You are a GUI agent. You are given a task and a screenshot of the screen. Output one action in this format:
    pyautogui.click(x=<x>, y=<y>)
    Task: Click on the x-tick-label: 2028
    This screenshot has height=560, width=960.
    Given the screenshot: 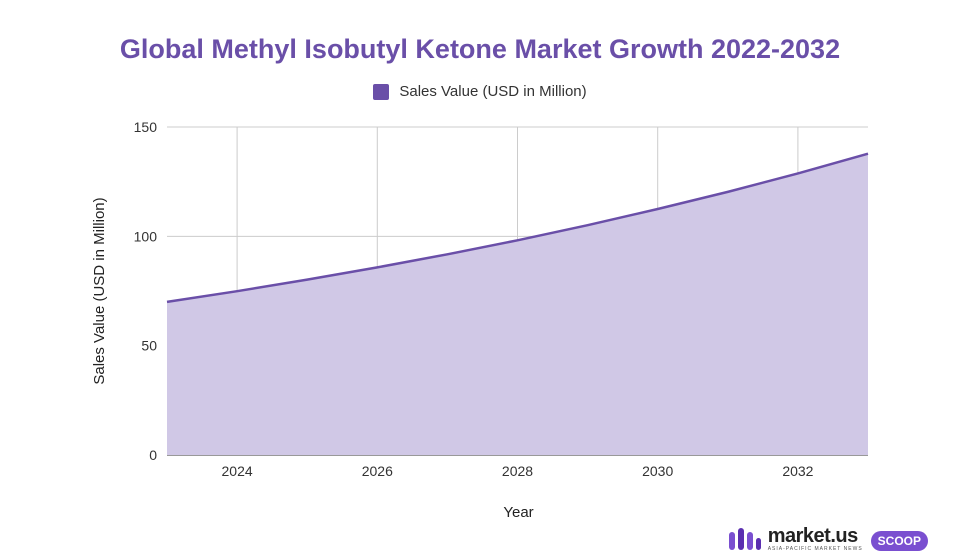 What is the action you would take?
    pyautogui.click(x=517, y=471)
    